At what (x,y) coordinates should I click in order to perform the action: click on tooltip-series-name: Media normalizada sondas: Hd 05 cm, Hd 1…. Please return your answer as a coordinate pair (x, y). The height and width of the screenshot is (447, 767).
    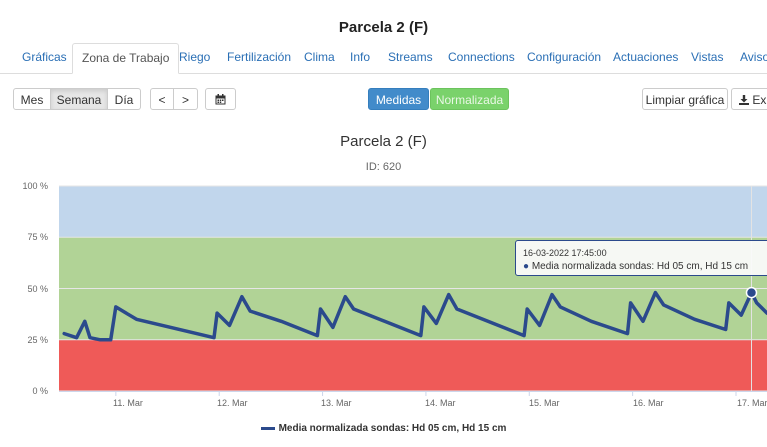
    Looking at the image, I should click on (640, 266).